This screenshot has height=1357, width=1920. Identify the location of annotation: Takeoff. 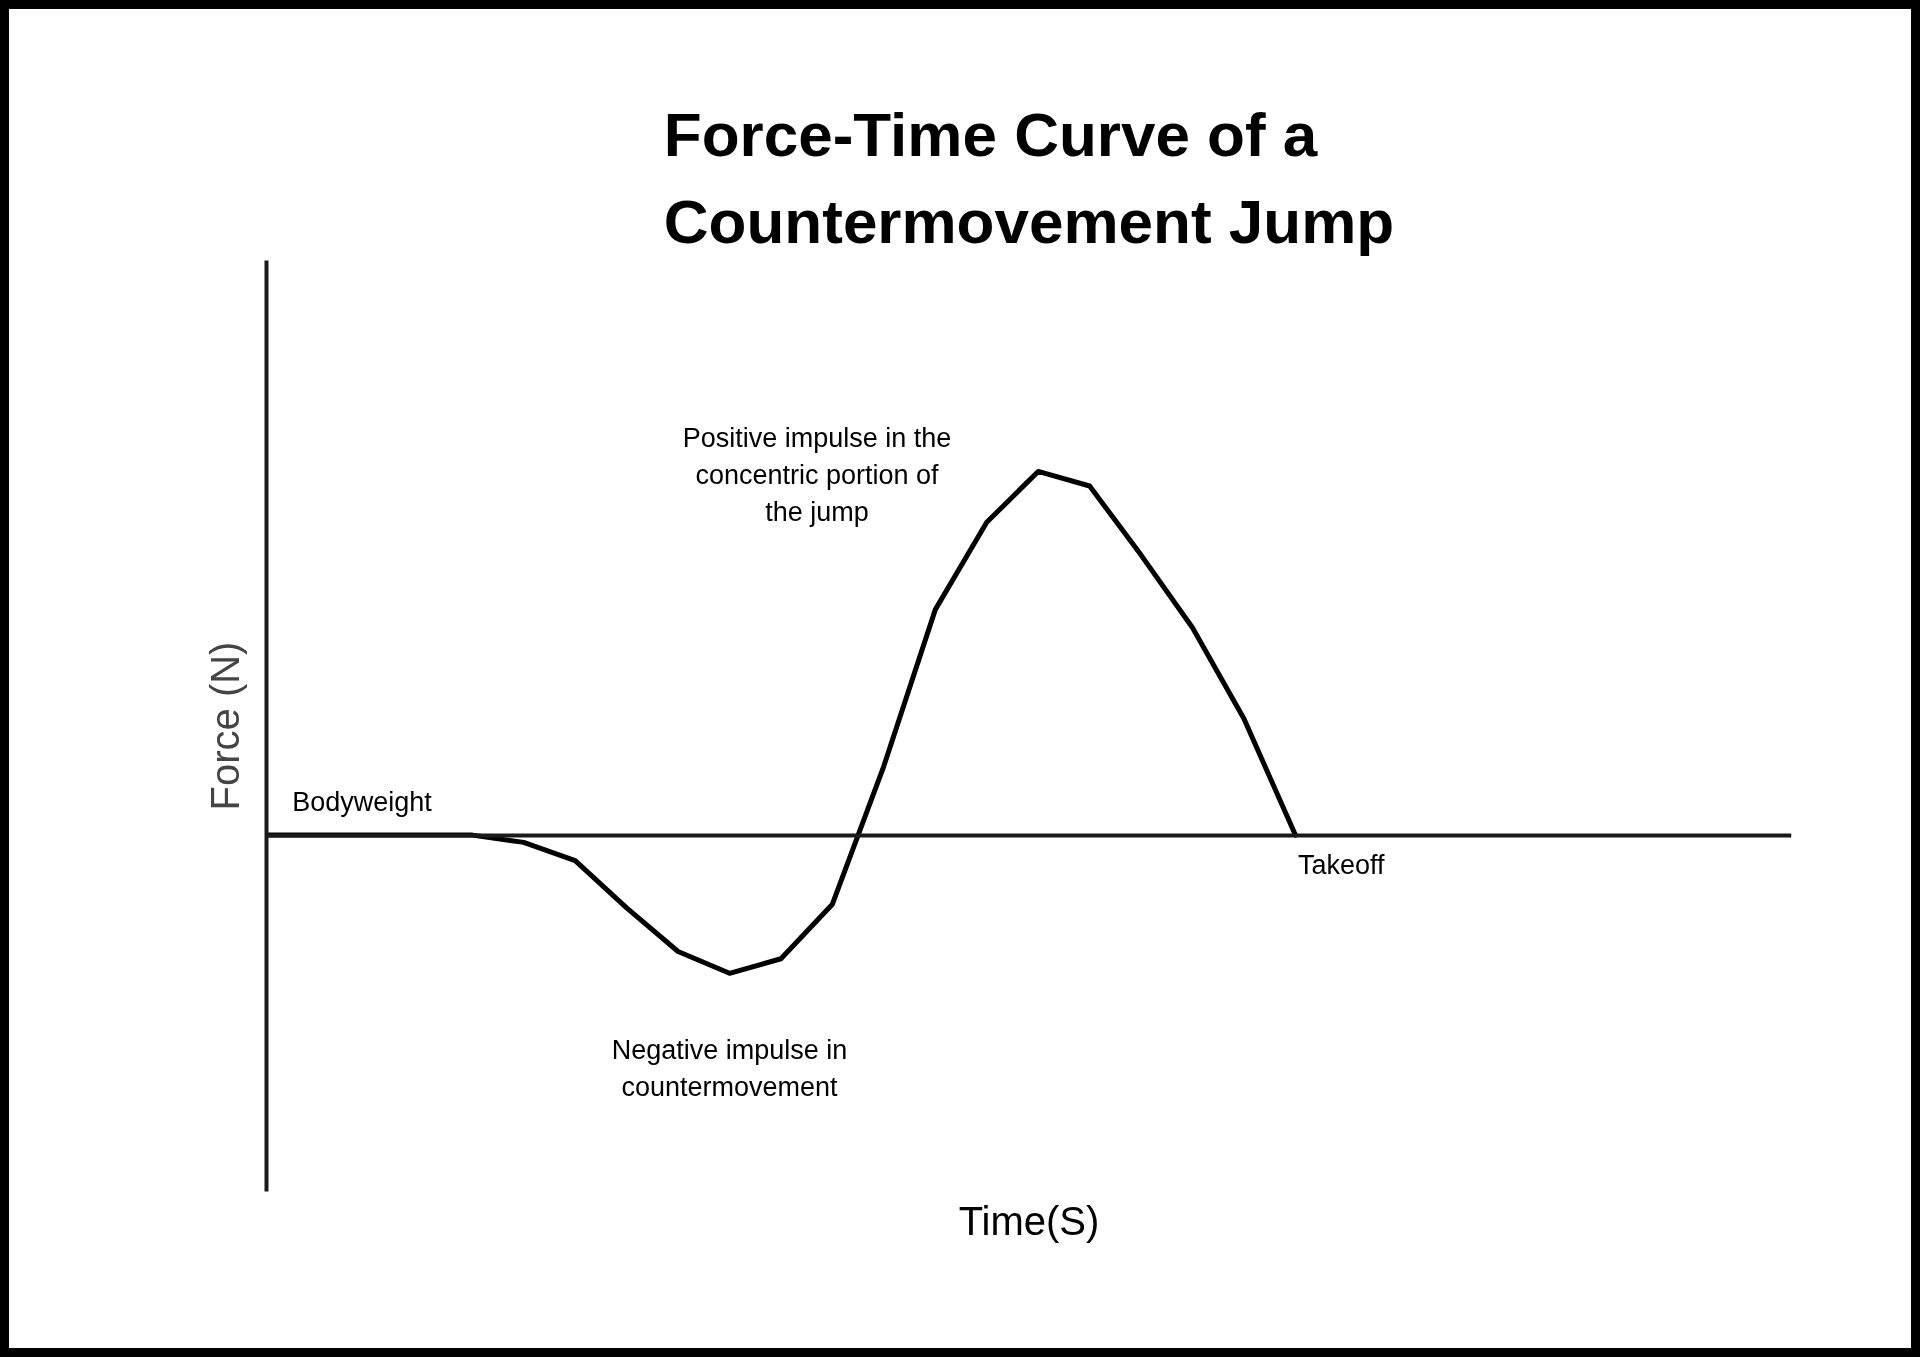
(1341, 864).